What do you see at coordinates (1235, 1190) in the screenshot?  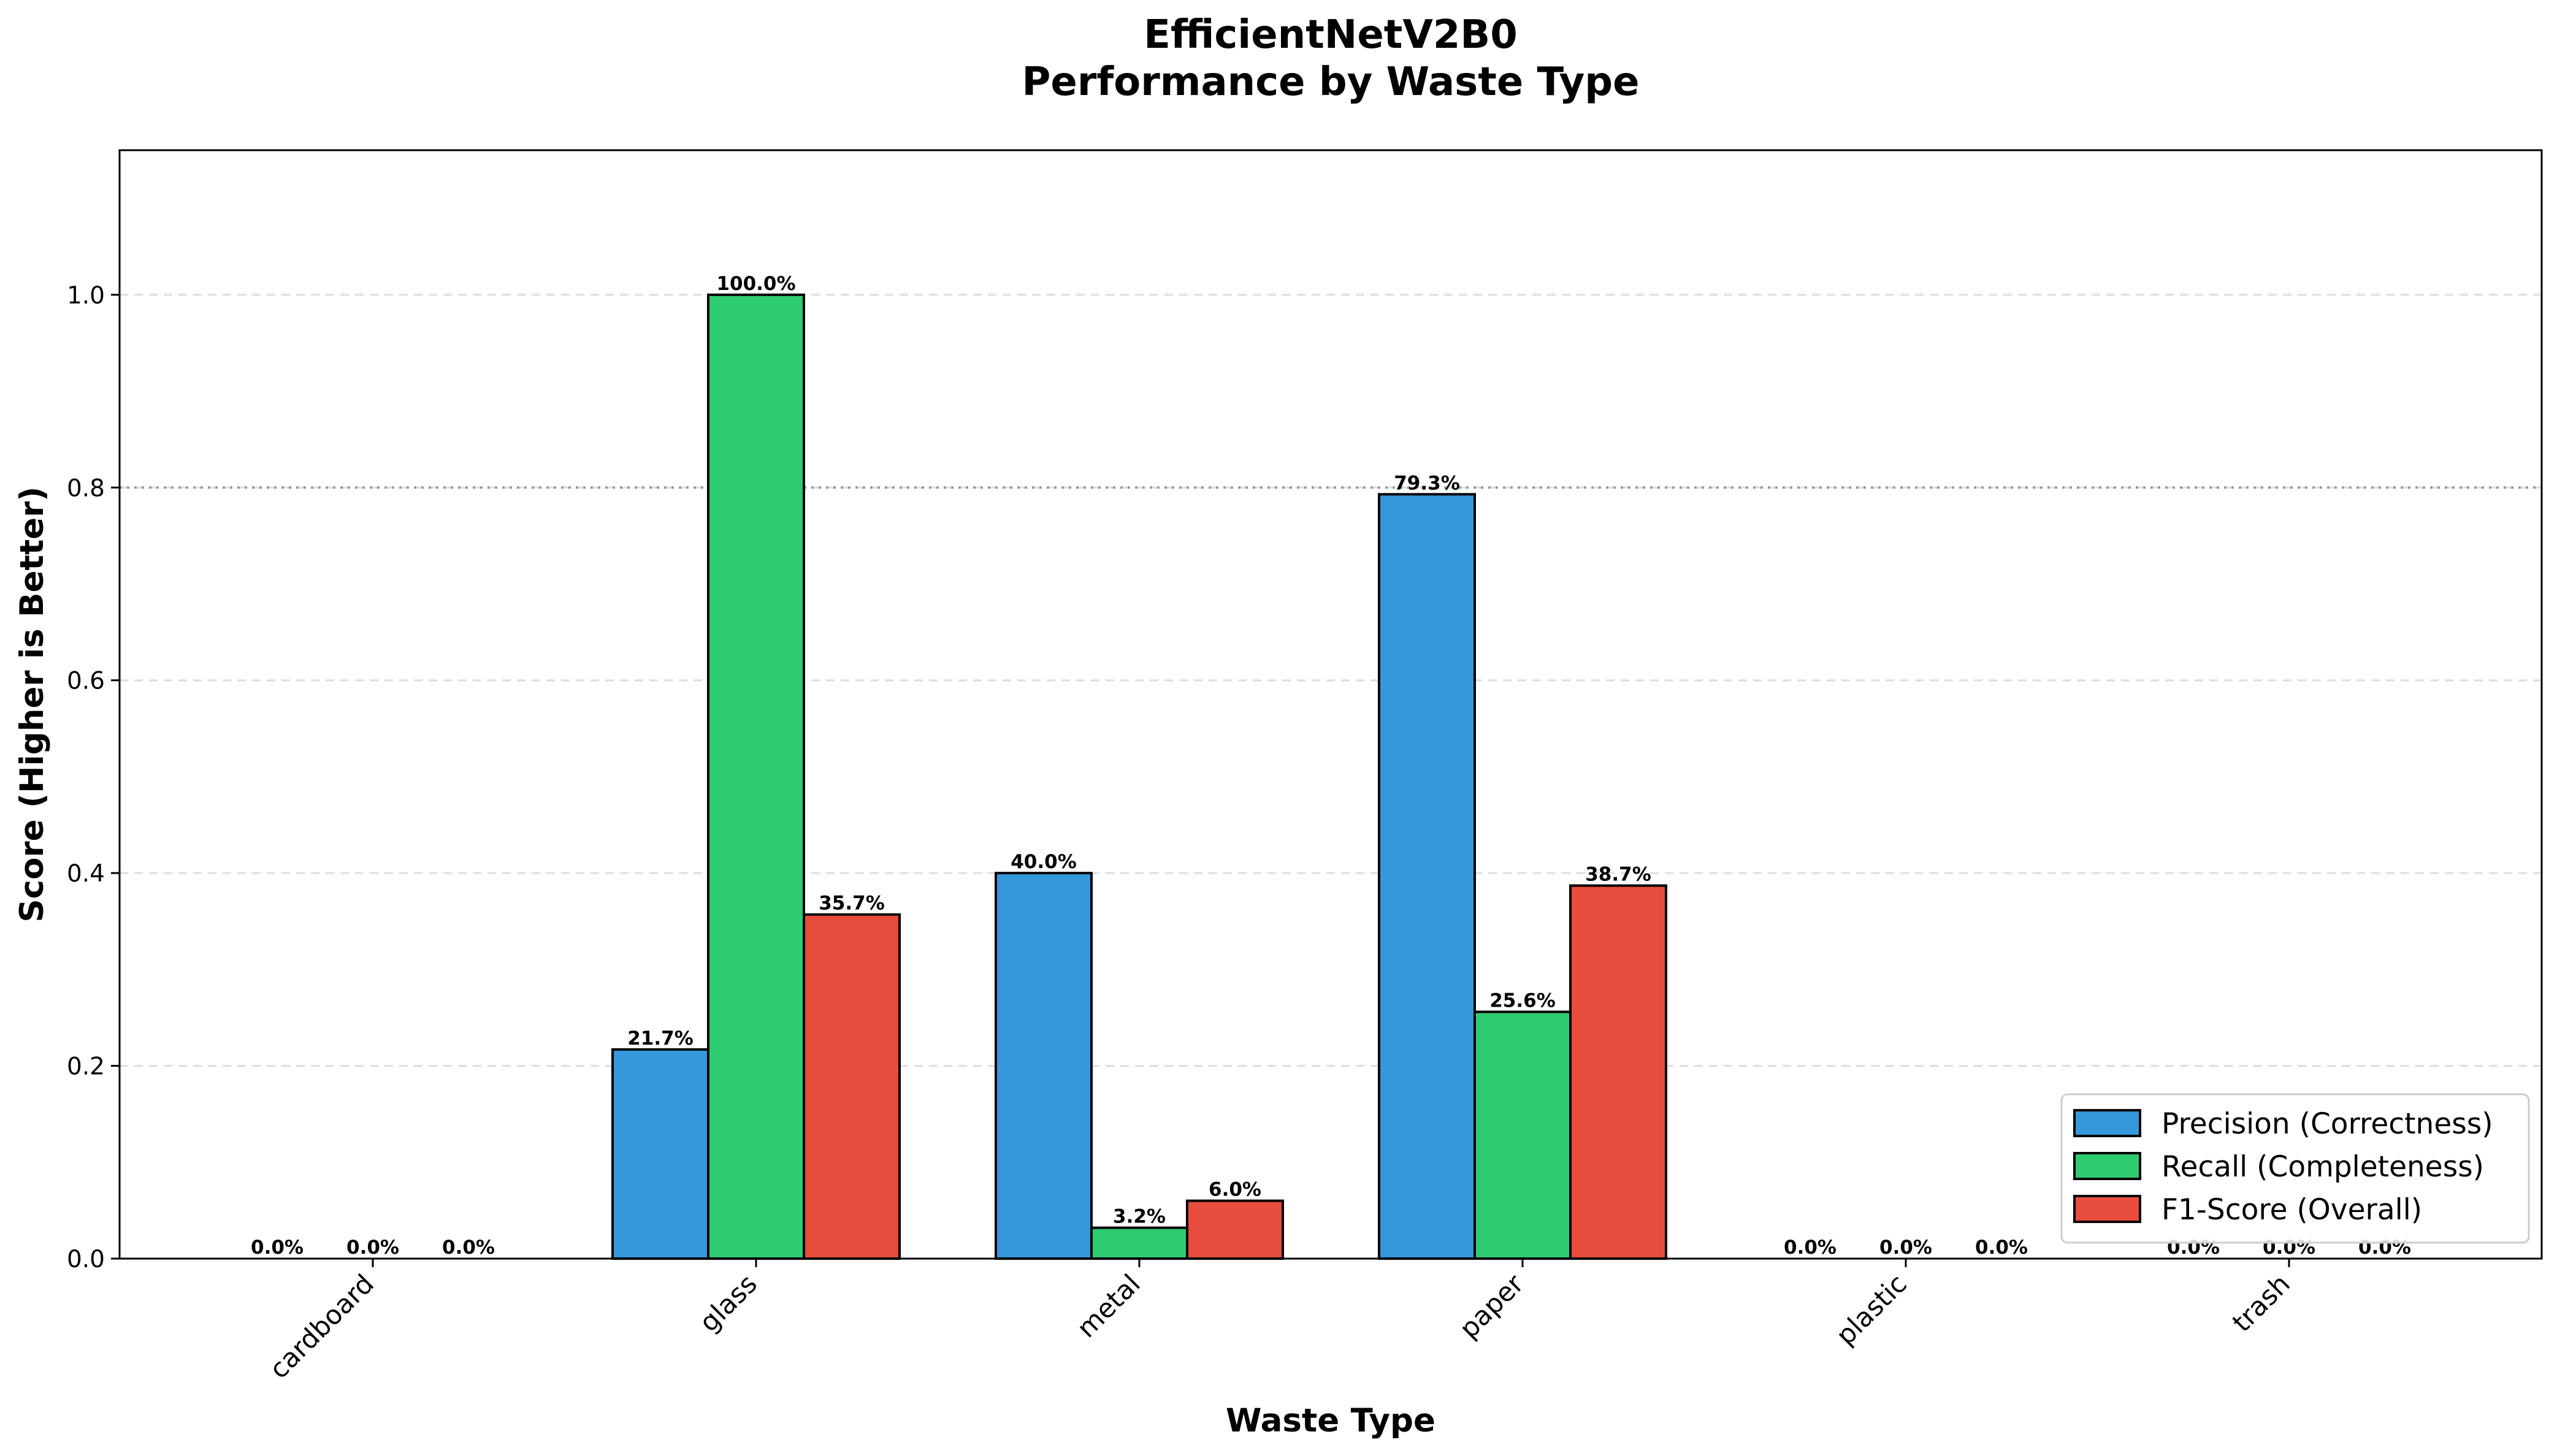 I see `data-label: 6.0%` at bounding box center [1235, 1190].